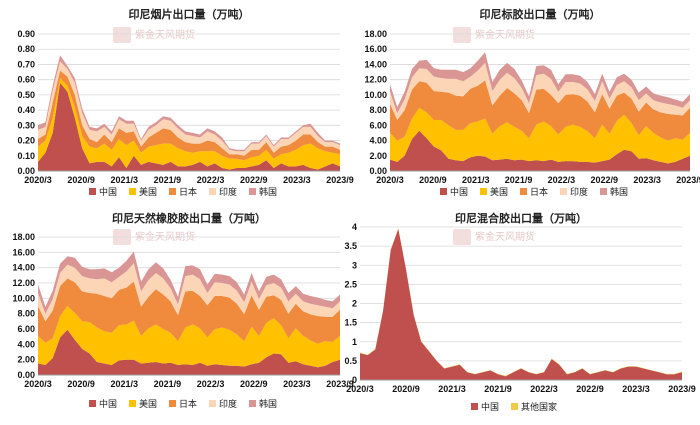 The width and height of the screenshot is (700, 425). Describe the element at coordinates (579, 192) in the screenshot. I see `legend-label: 印度` at that location.